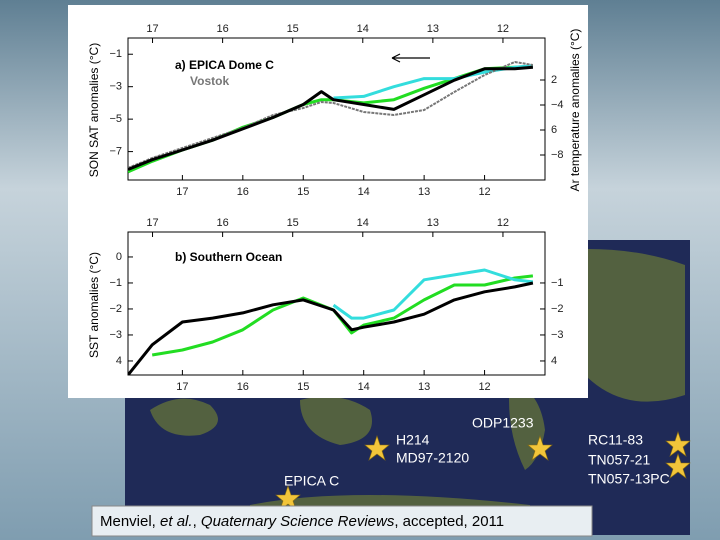 The height and width of the screenshot is (540, 720). Describe the element at coordinates (554, 361) in the screenshot. I see `y2-tick-label: 4` at that location.